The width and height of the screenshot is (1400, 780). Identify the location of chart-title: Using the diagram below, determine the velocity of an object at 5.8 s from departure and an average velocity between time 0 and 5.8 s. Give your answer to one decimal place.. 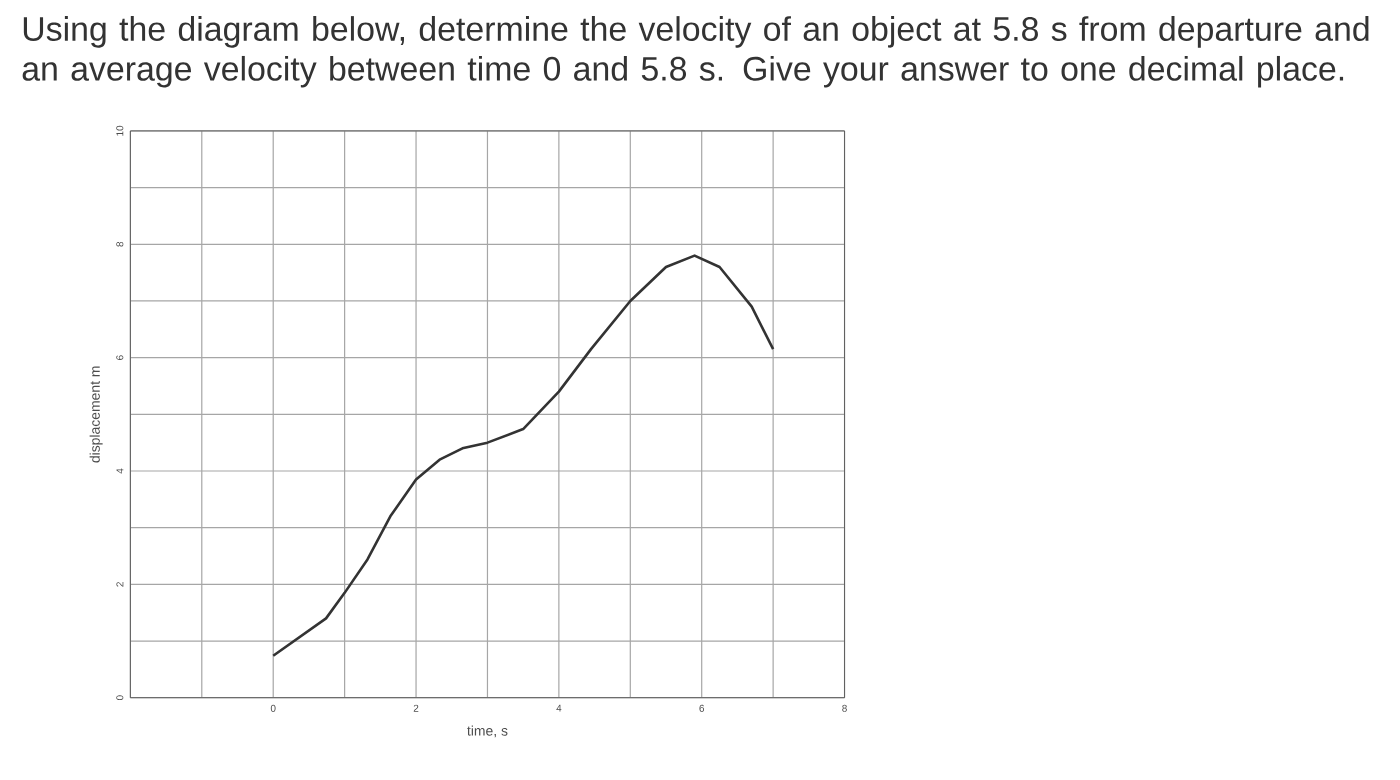
(695, 52).